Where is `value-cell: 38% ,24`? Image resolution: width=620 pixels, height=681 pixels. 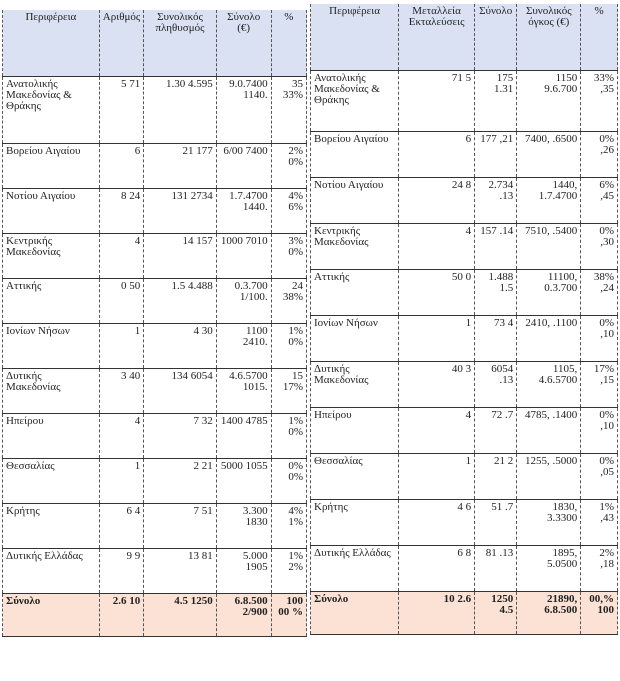 value-cell: 38% ,24 is located at coordinates (599, 292).